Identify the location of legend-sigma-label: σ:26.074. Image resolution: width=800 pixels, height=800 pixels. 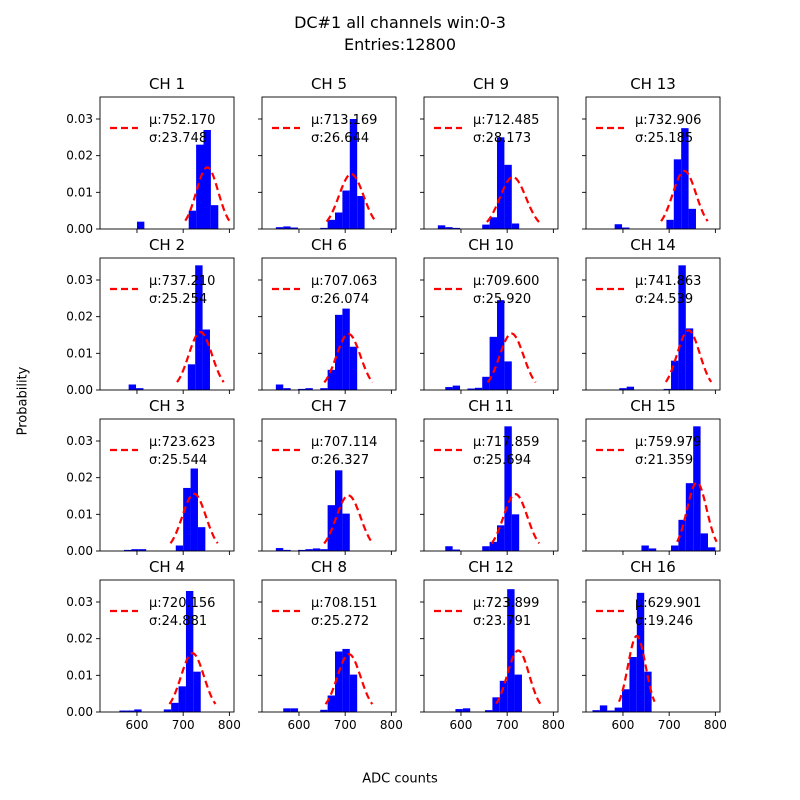
(340, 299).